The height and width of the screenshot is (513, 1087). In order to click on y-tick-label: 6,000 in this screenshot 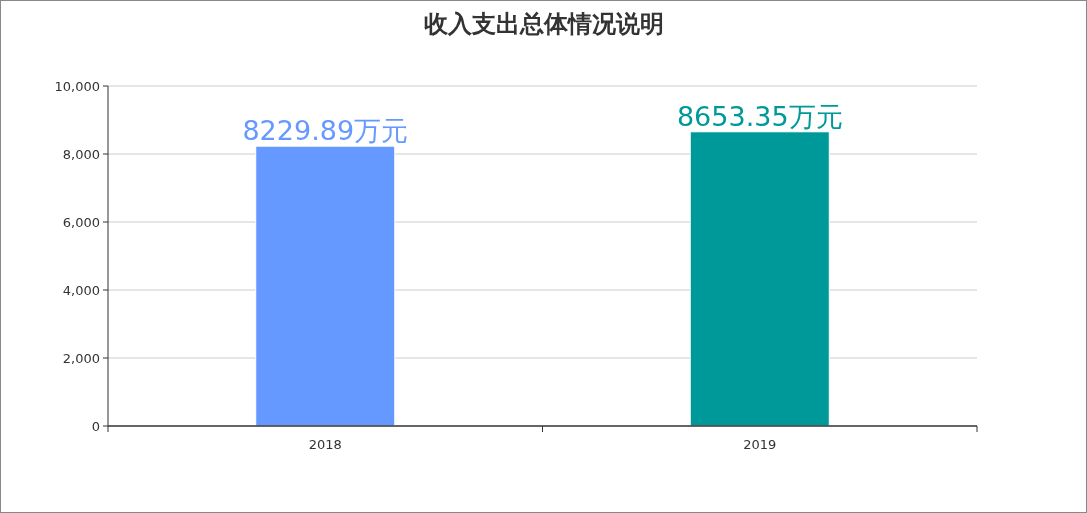, I will do `click(81, 222)`.